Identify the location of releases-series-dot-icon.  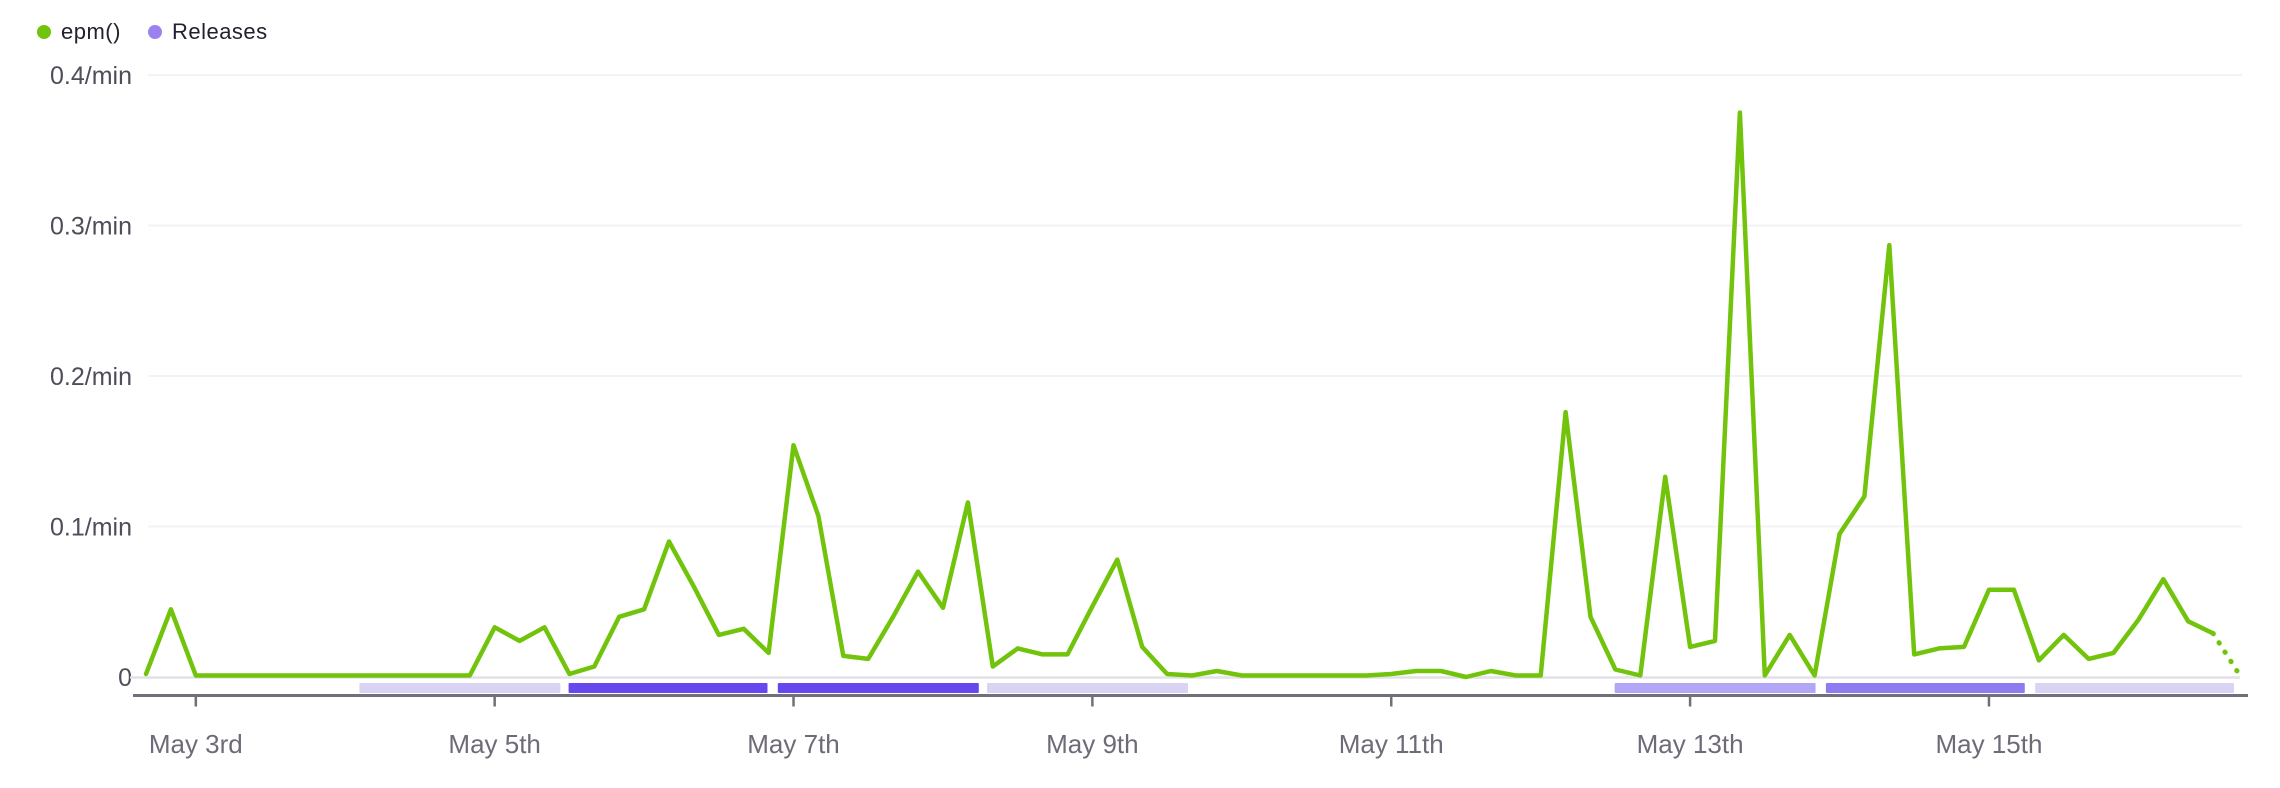
(154, 32).